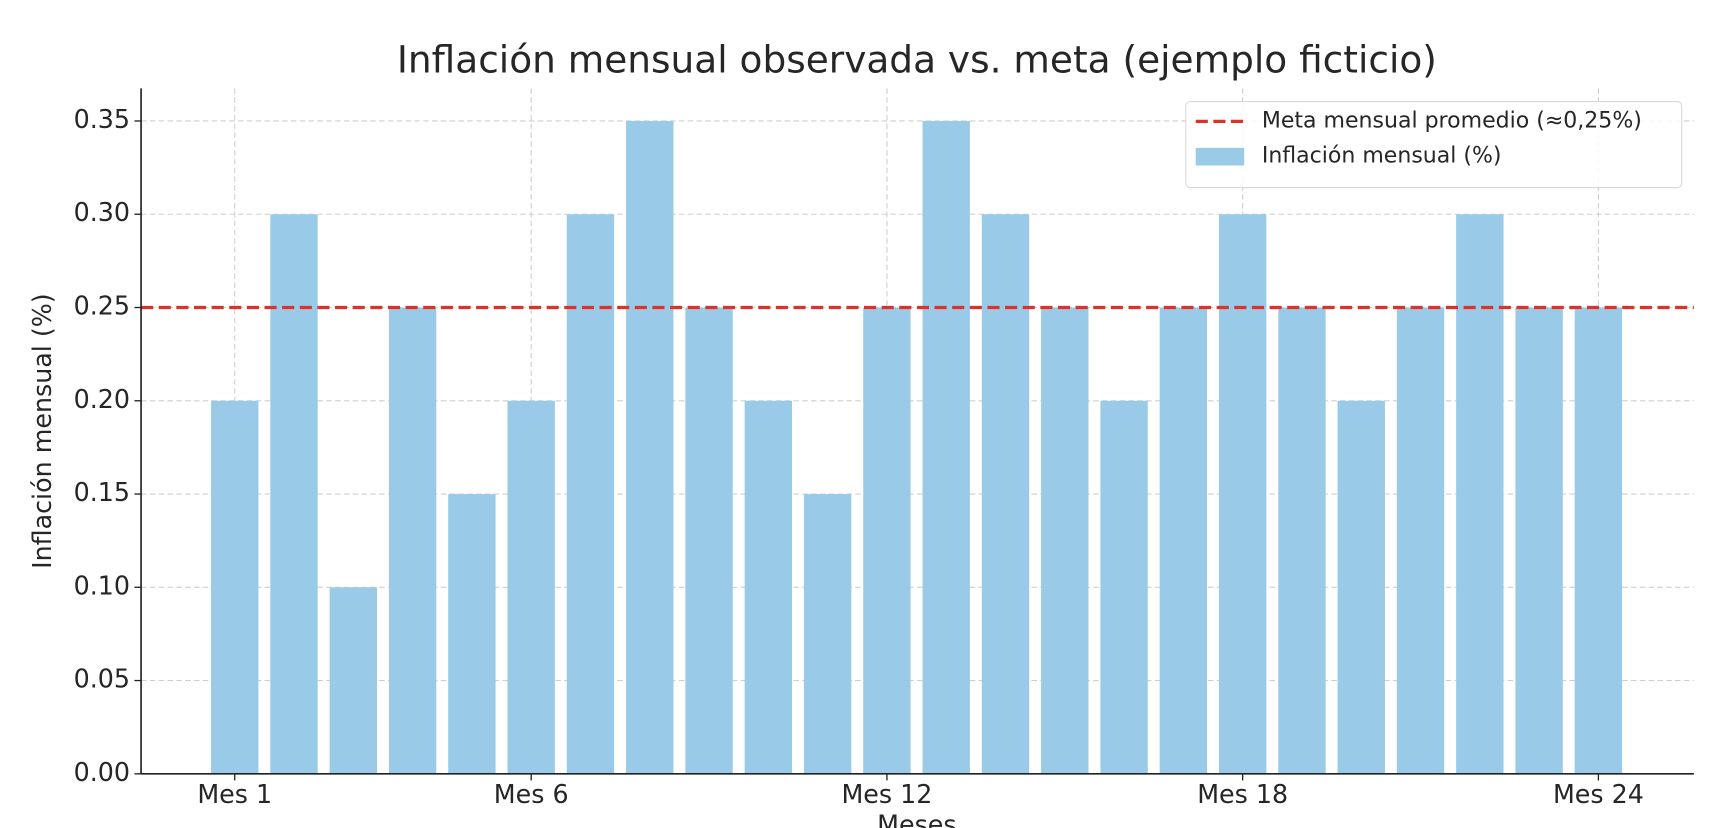 The height and width of the screenshot is (828, 1728). I want to click on x-axis-label: Meses, so click(916, 819).